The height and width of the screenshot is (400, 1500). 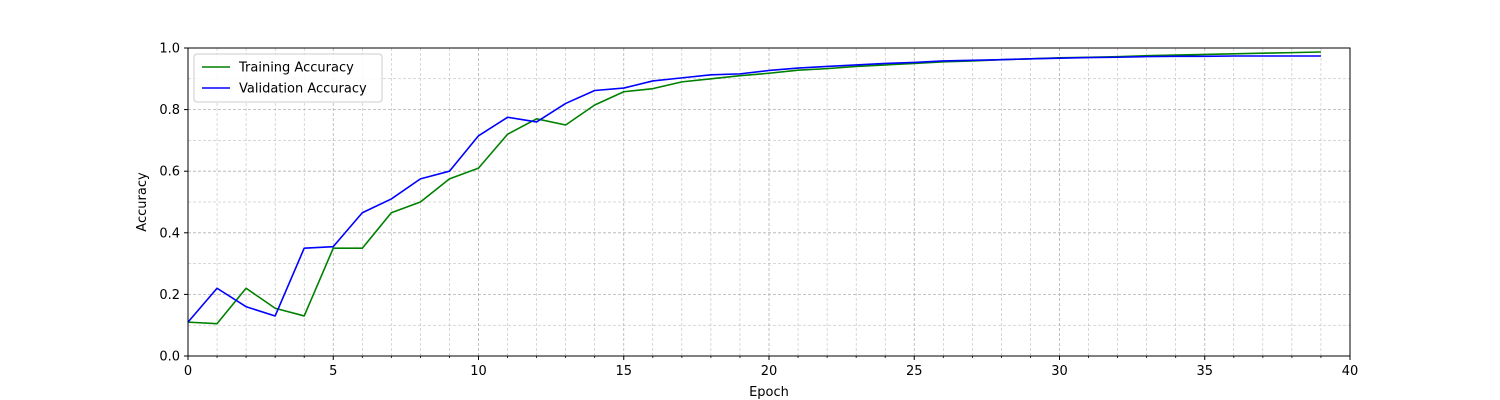 What do you see at coordinates (169, 357) in the screenshot?
I see `y-tick-label: 0.0` at bounding box center [169, 357].